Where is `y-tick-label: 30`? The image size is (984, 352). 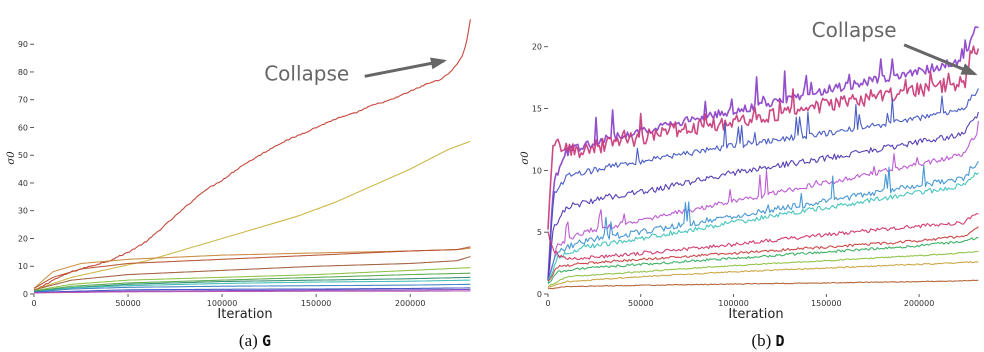
y-tick-label: 30 is located at coordinates (23, 211).